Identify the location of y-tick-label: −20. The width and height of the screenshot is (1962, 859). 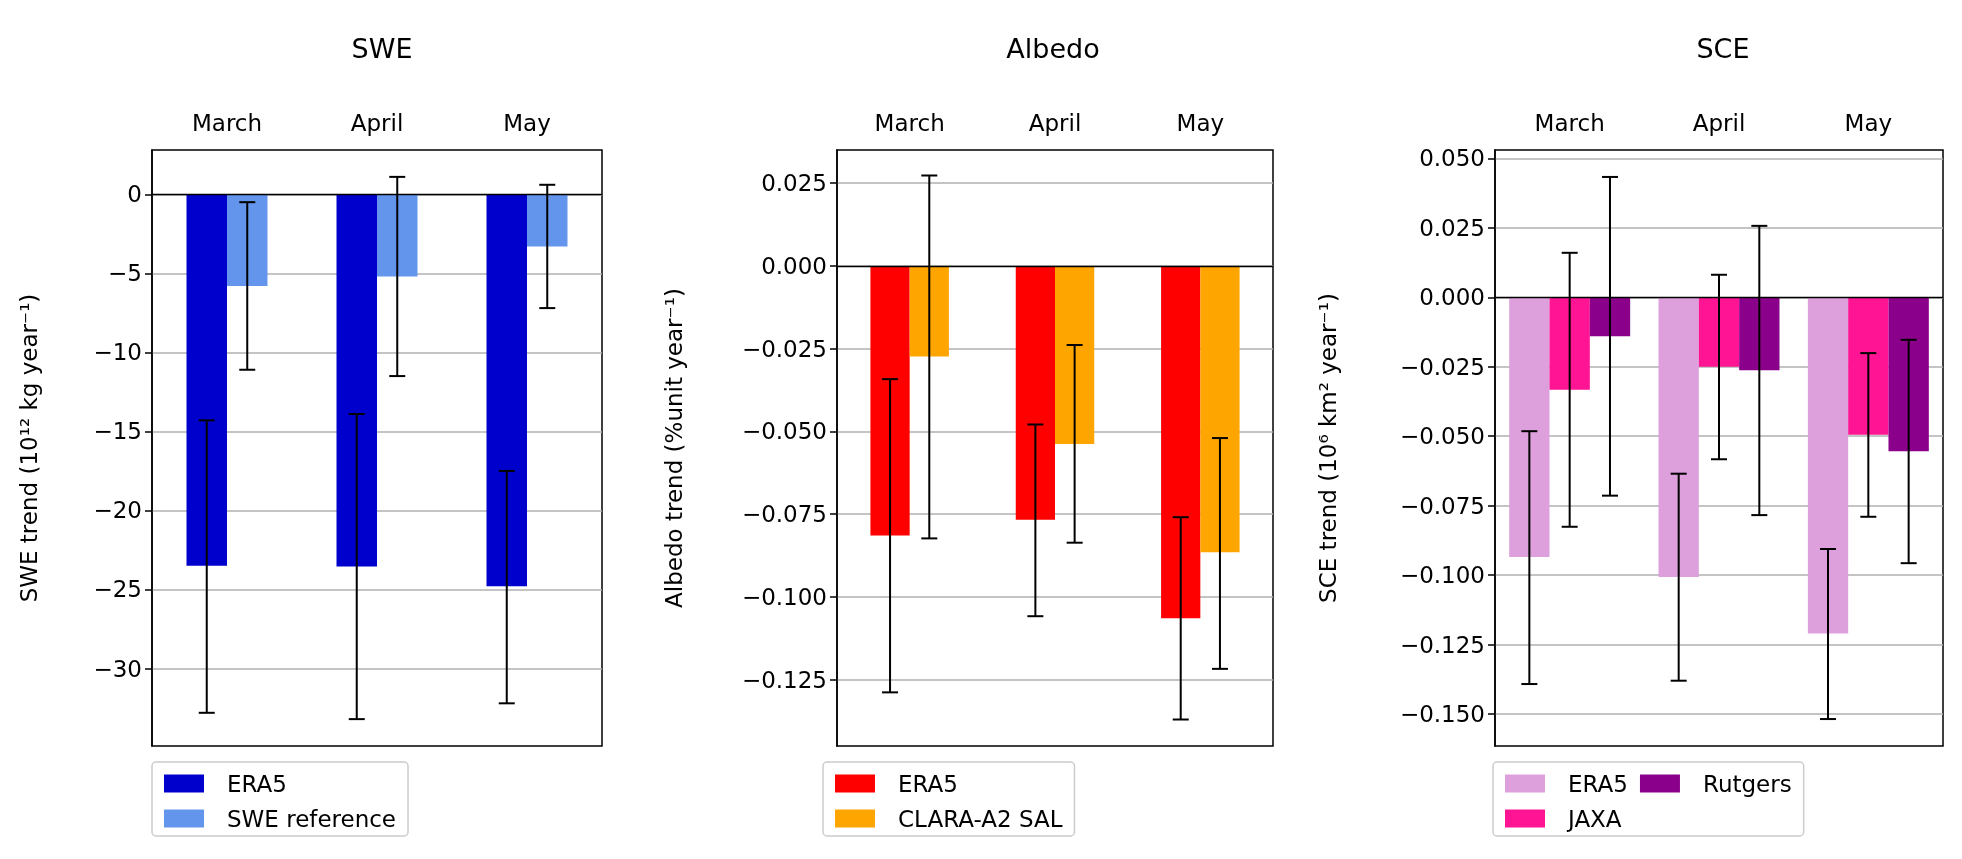
(117, 510).